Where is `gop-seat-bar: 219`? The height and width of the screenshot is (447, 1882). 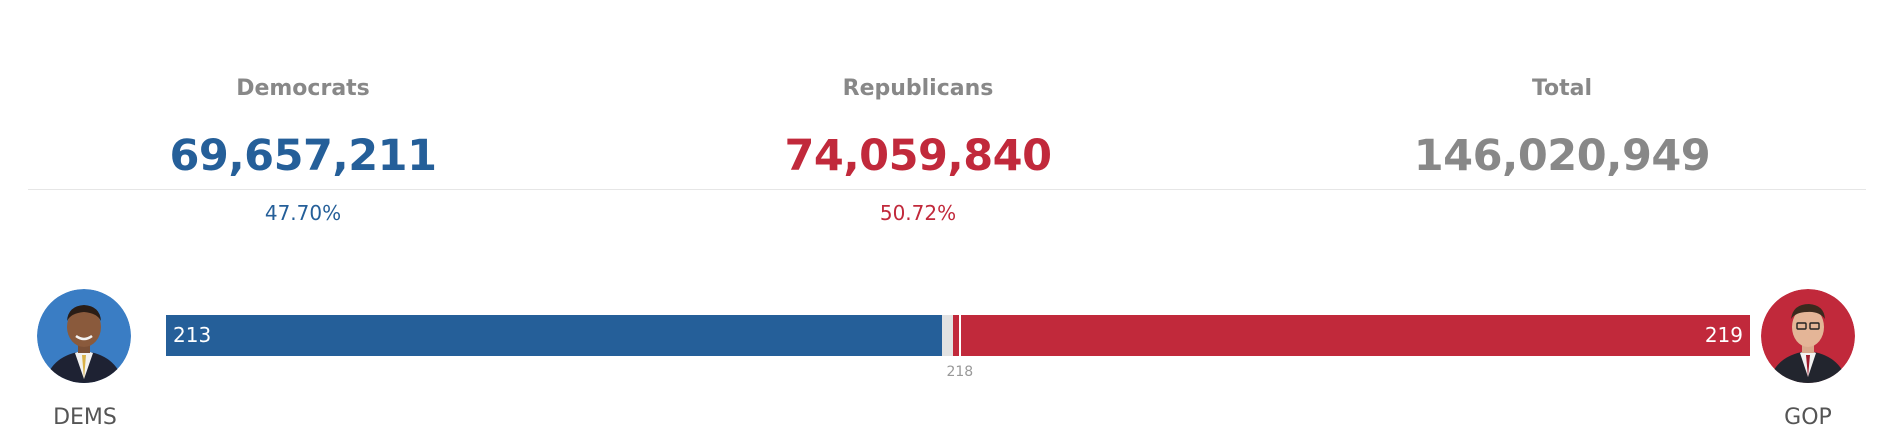
gop-seat-bar: 219 is located at coordinates (1351, 335).